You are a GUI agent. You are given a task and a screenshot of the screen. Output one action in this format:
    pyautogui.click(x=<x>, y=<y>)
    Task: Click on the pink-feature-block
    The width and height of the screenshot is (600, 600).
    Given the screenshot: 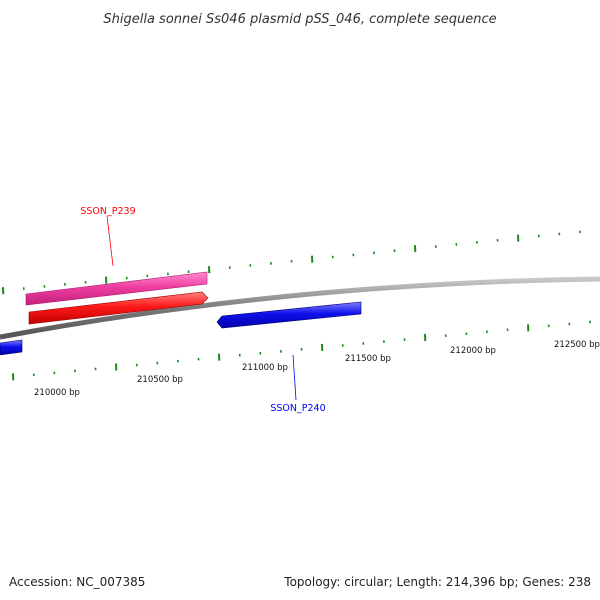 What is the action you would take?
    pyautogui.click(x=116, y=288)
    